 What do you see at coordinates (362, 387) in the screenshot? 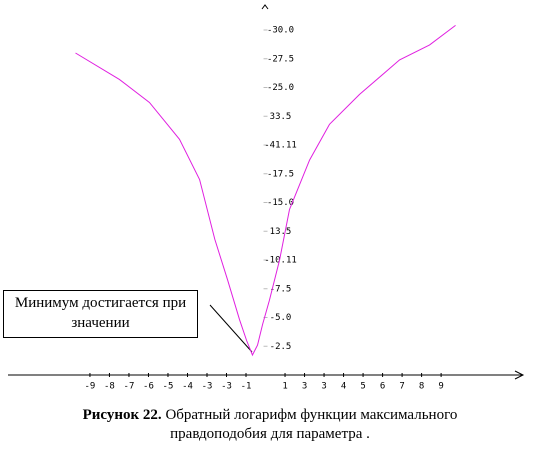
I see `x-tick-label: 5` at bounding box center [362, 387].